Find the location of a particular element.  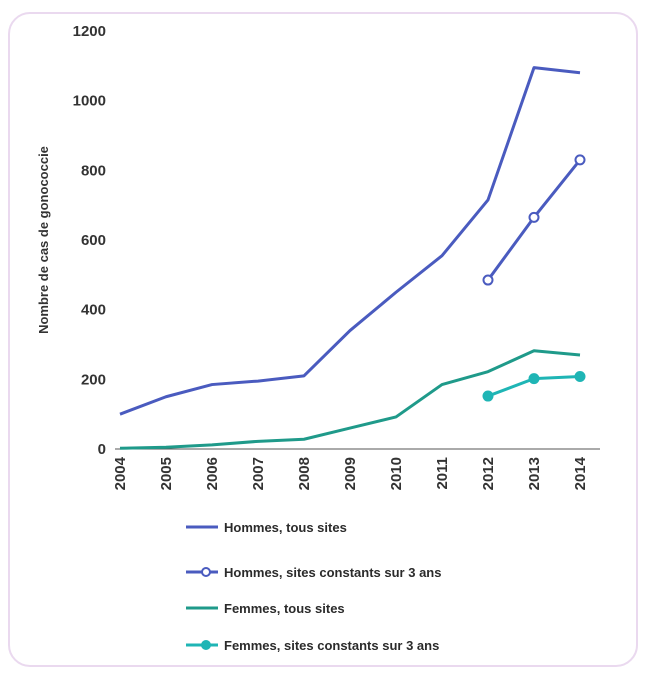

x-tick-label: 2004 is located at coordinates (120, 473).